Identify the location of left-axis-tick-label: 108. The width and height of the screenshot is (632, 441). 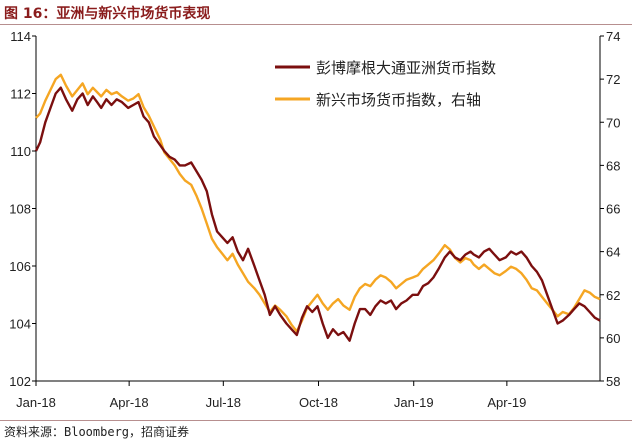
(20, 209).